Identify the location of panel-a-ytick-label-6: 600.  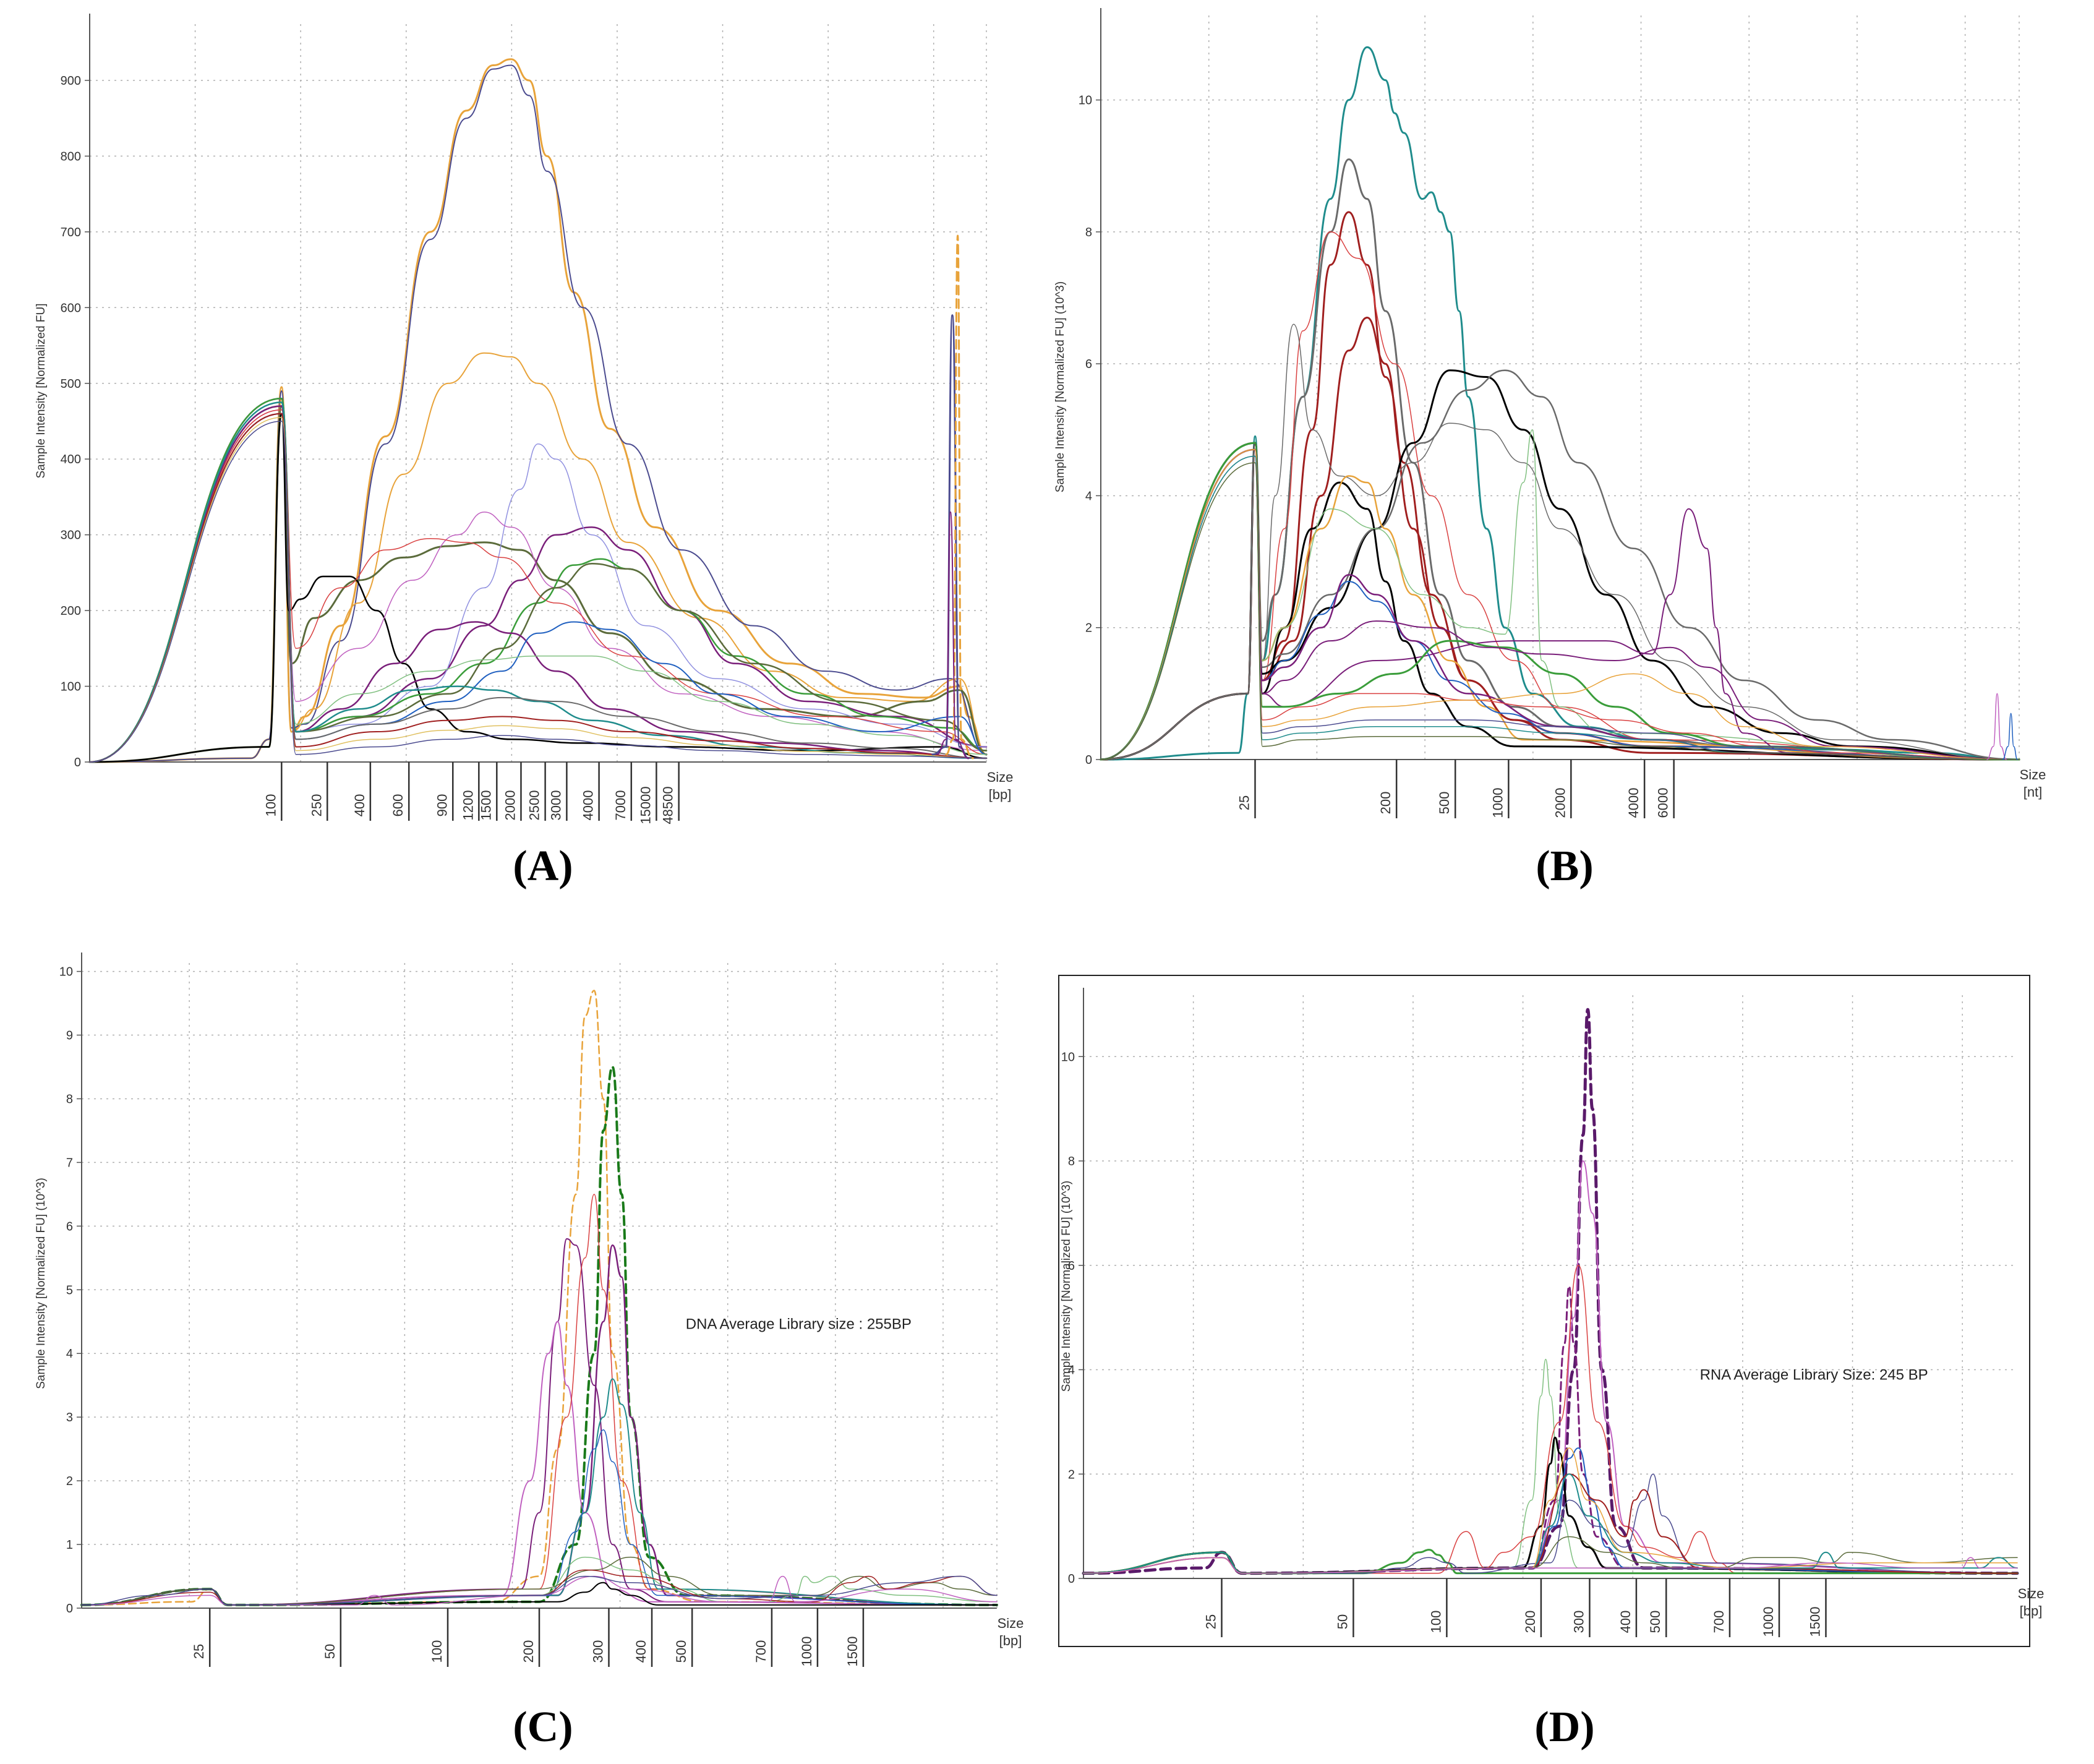
(71, 308).